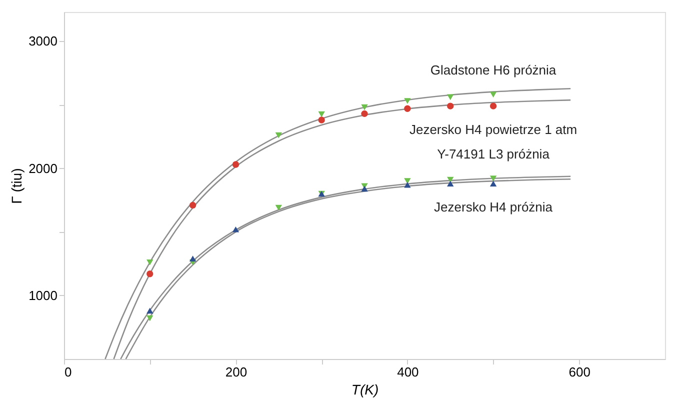 The image size is (675, 403). Describe the element at coordinates (493, 154) in the screenshot. I see `series-label: Y-74191 L3 próżnia` at that location.